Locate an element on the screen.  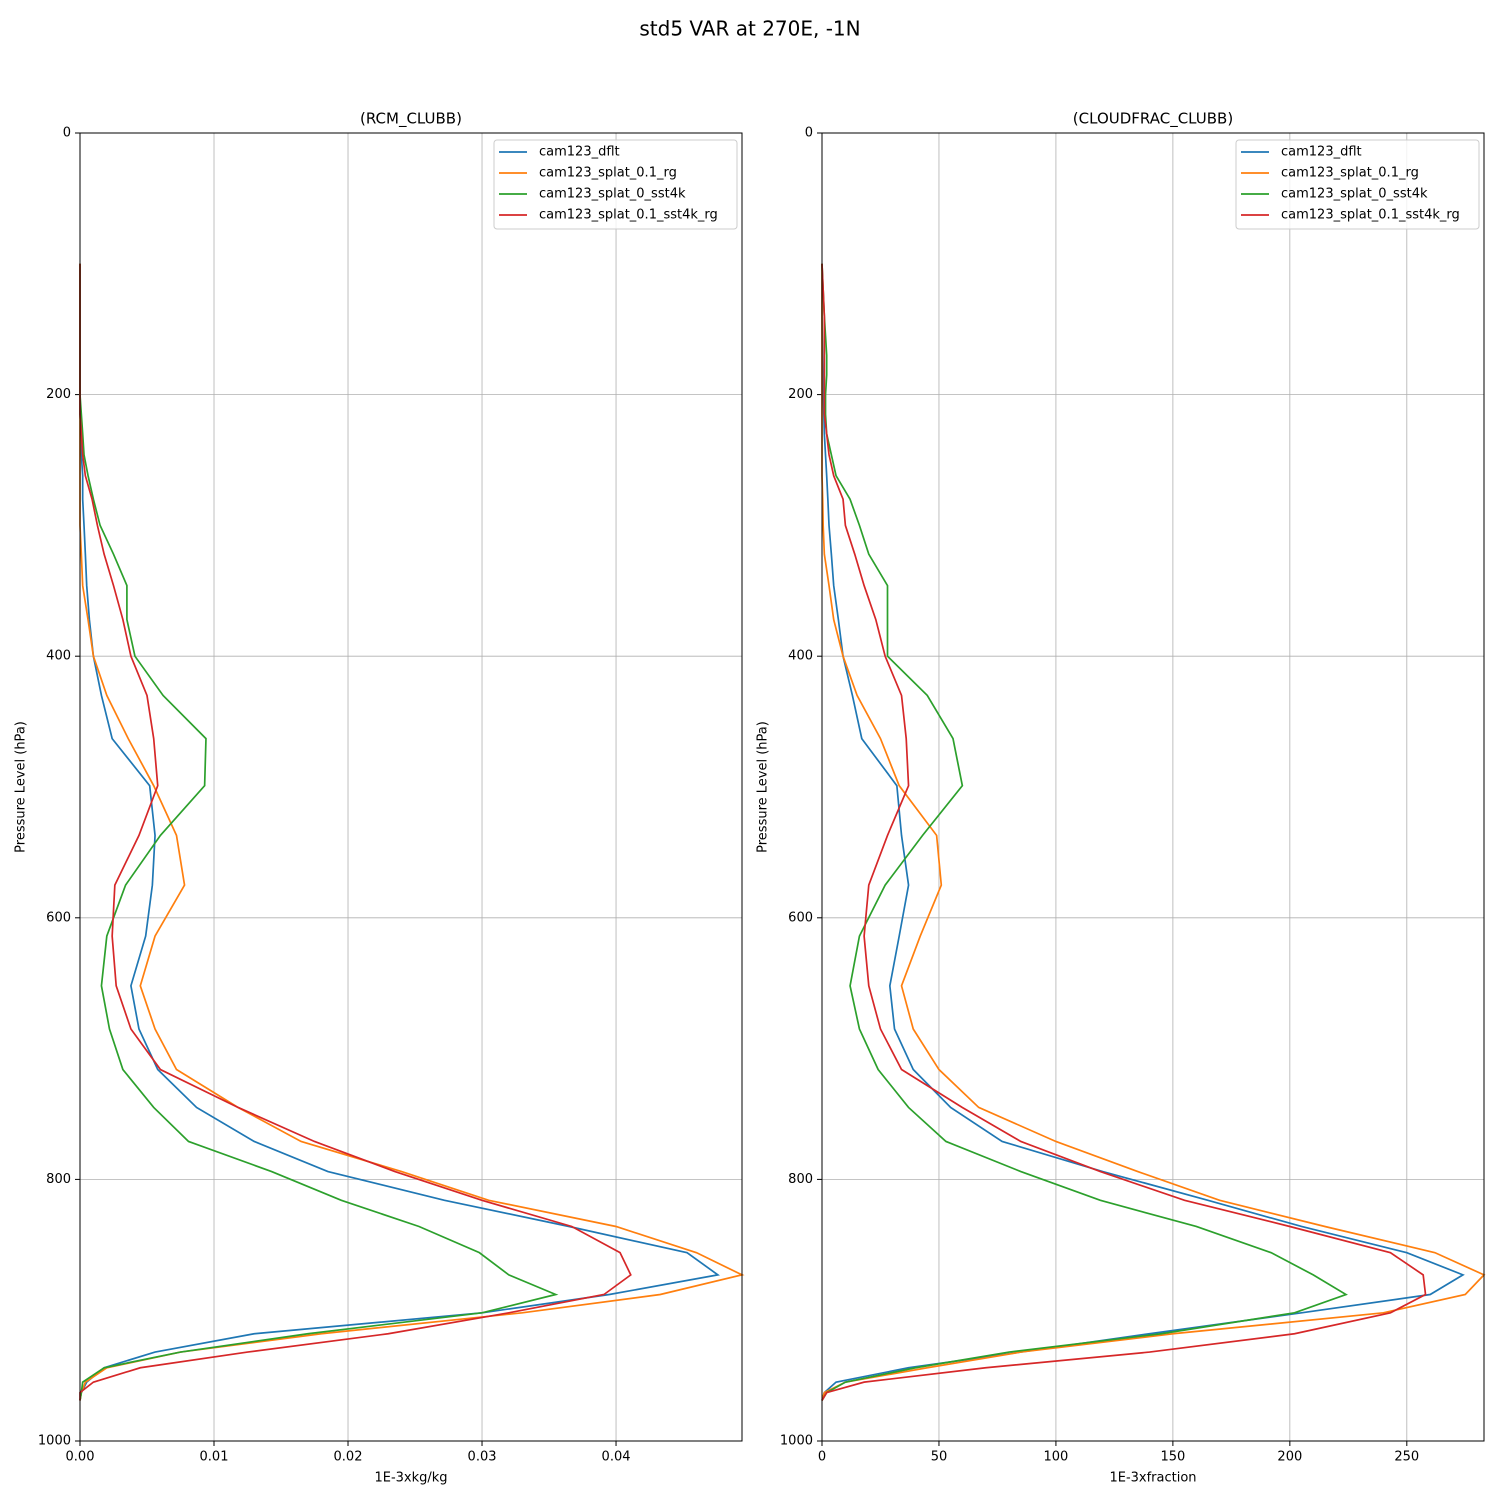
subplot-title: (RCM_CLUBB) is located at coordinates (411, 119).